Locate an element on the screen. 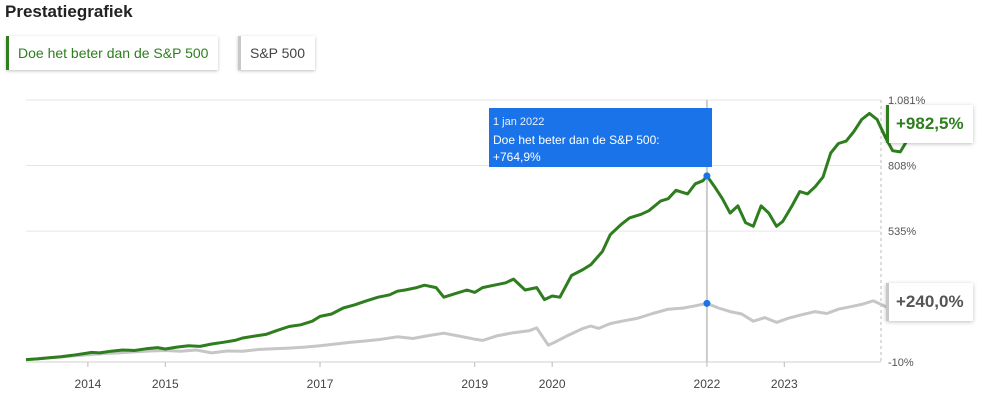 The image size is (996, 401). x-tick-label: 2017 is located at coordinates (320, 384).